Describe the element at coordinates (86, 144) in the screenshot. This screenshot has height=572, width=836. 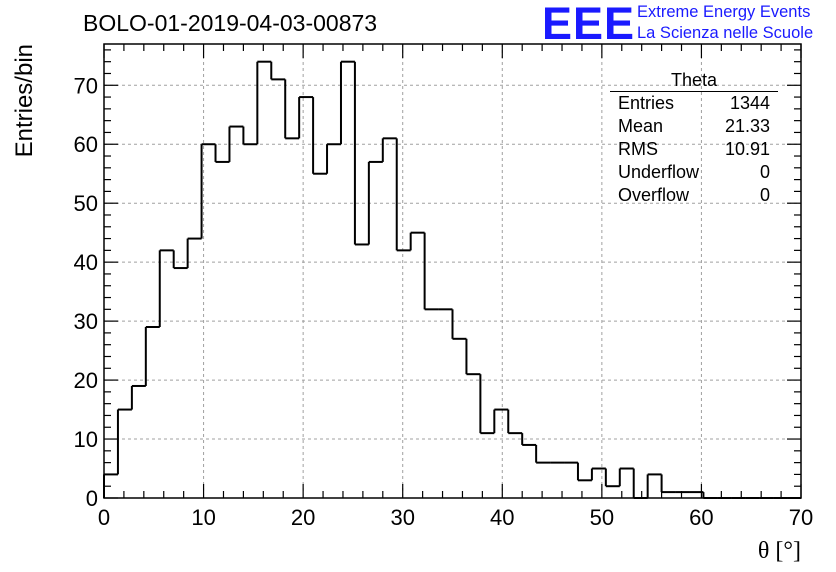
I see `y-tick-label: 60` at that location.